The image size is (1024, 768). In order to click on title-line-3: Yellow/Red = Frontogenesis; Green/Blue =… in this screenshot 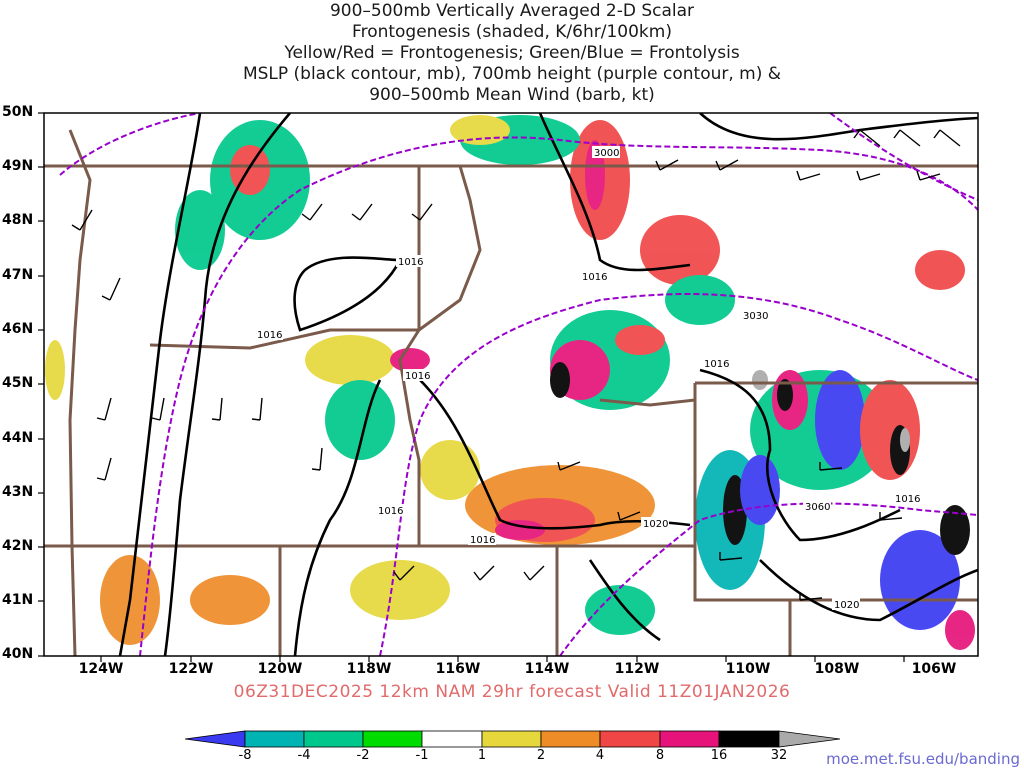, I will do `click(512, 53)`.